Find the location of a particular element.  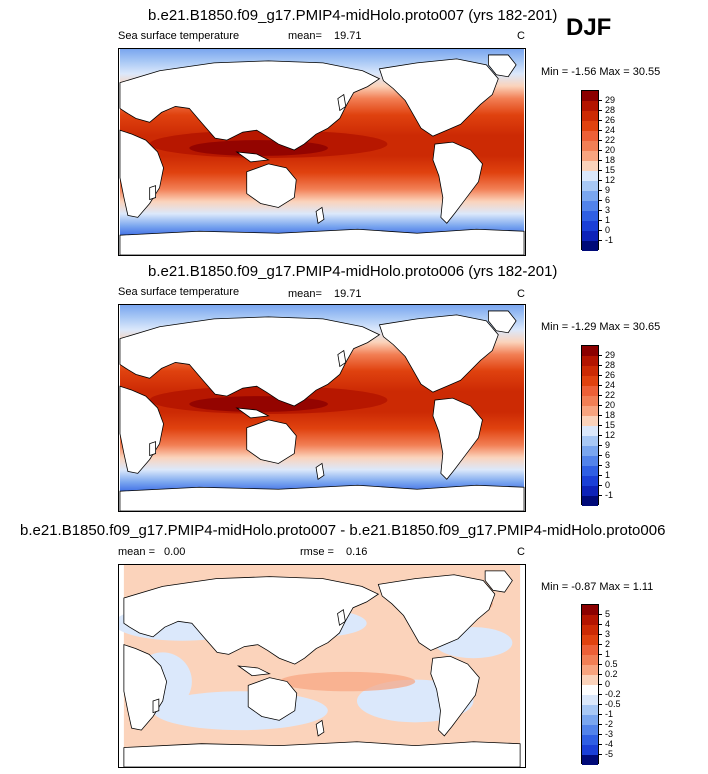

colorbar-label: 2 is located at coordinates (608, 644).